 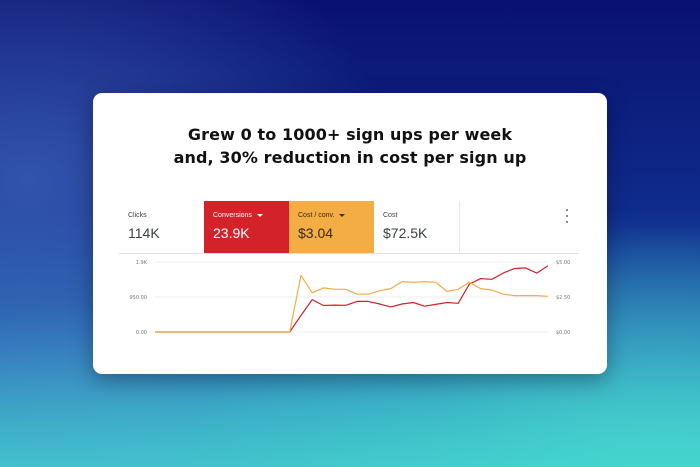 I want to click on series-line-conversions, so click(x=352, y=299).